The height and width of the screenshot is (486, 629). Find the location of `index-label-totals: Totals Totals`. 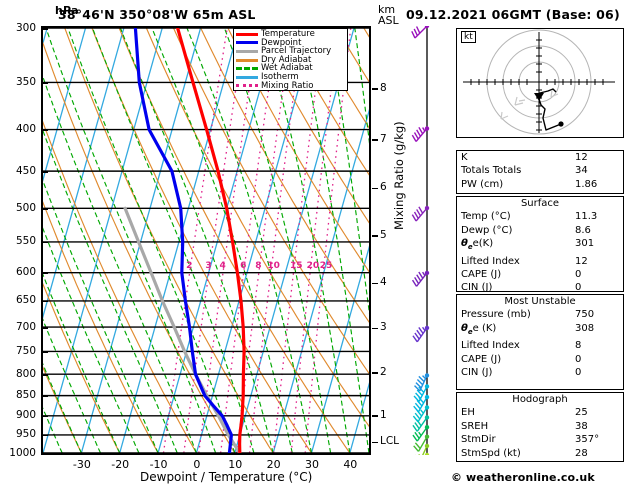

index-label-totals: Totals Totals is located at coordinates (491, 171).